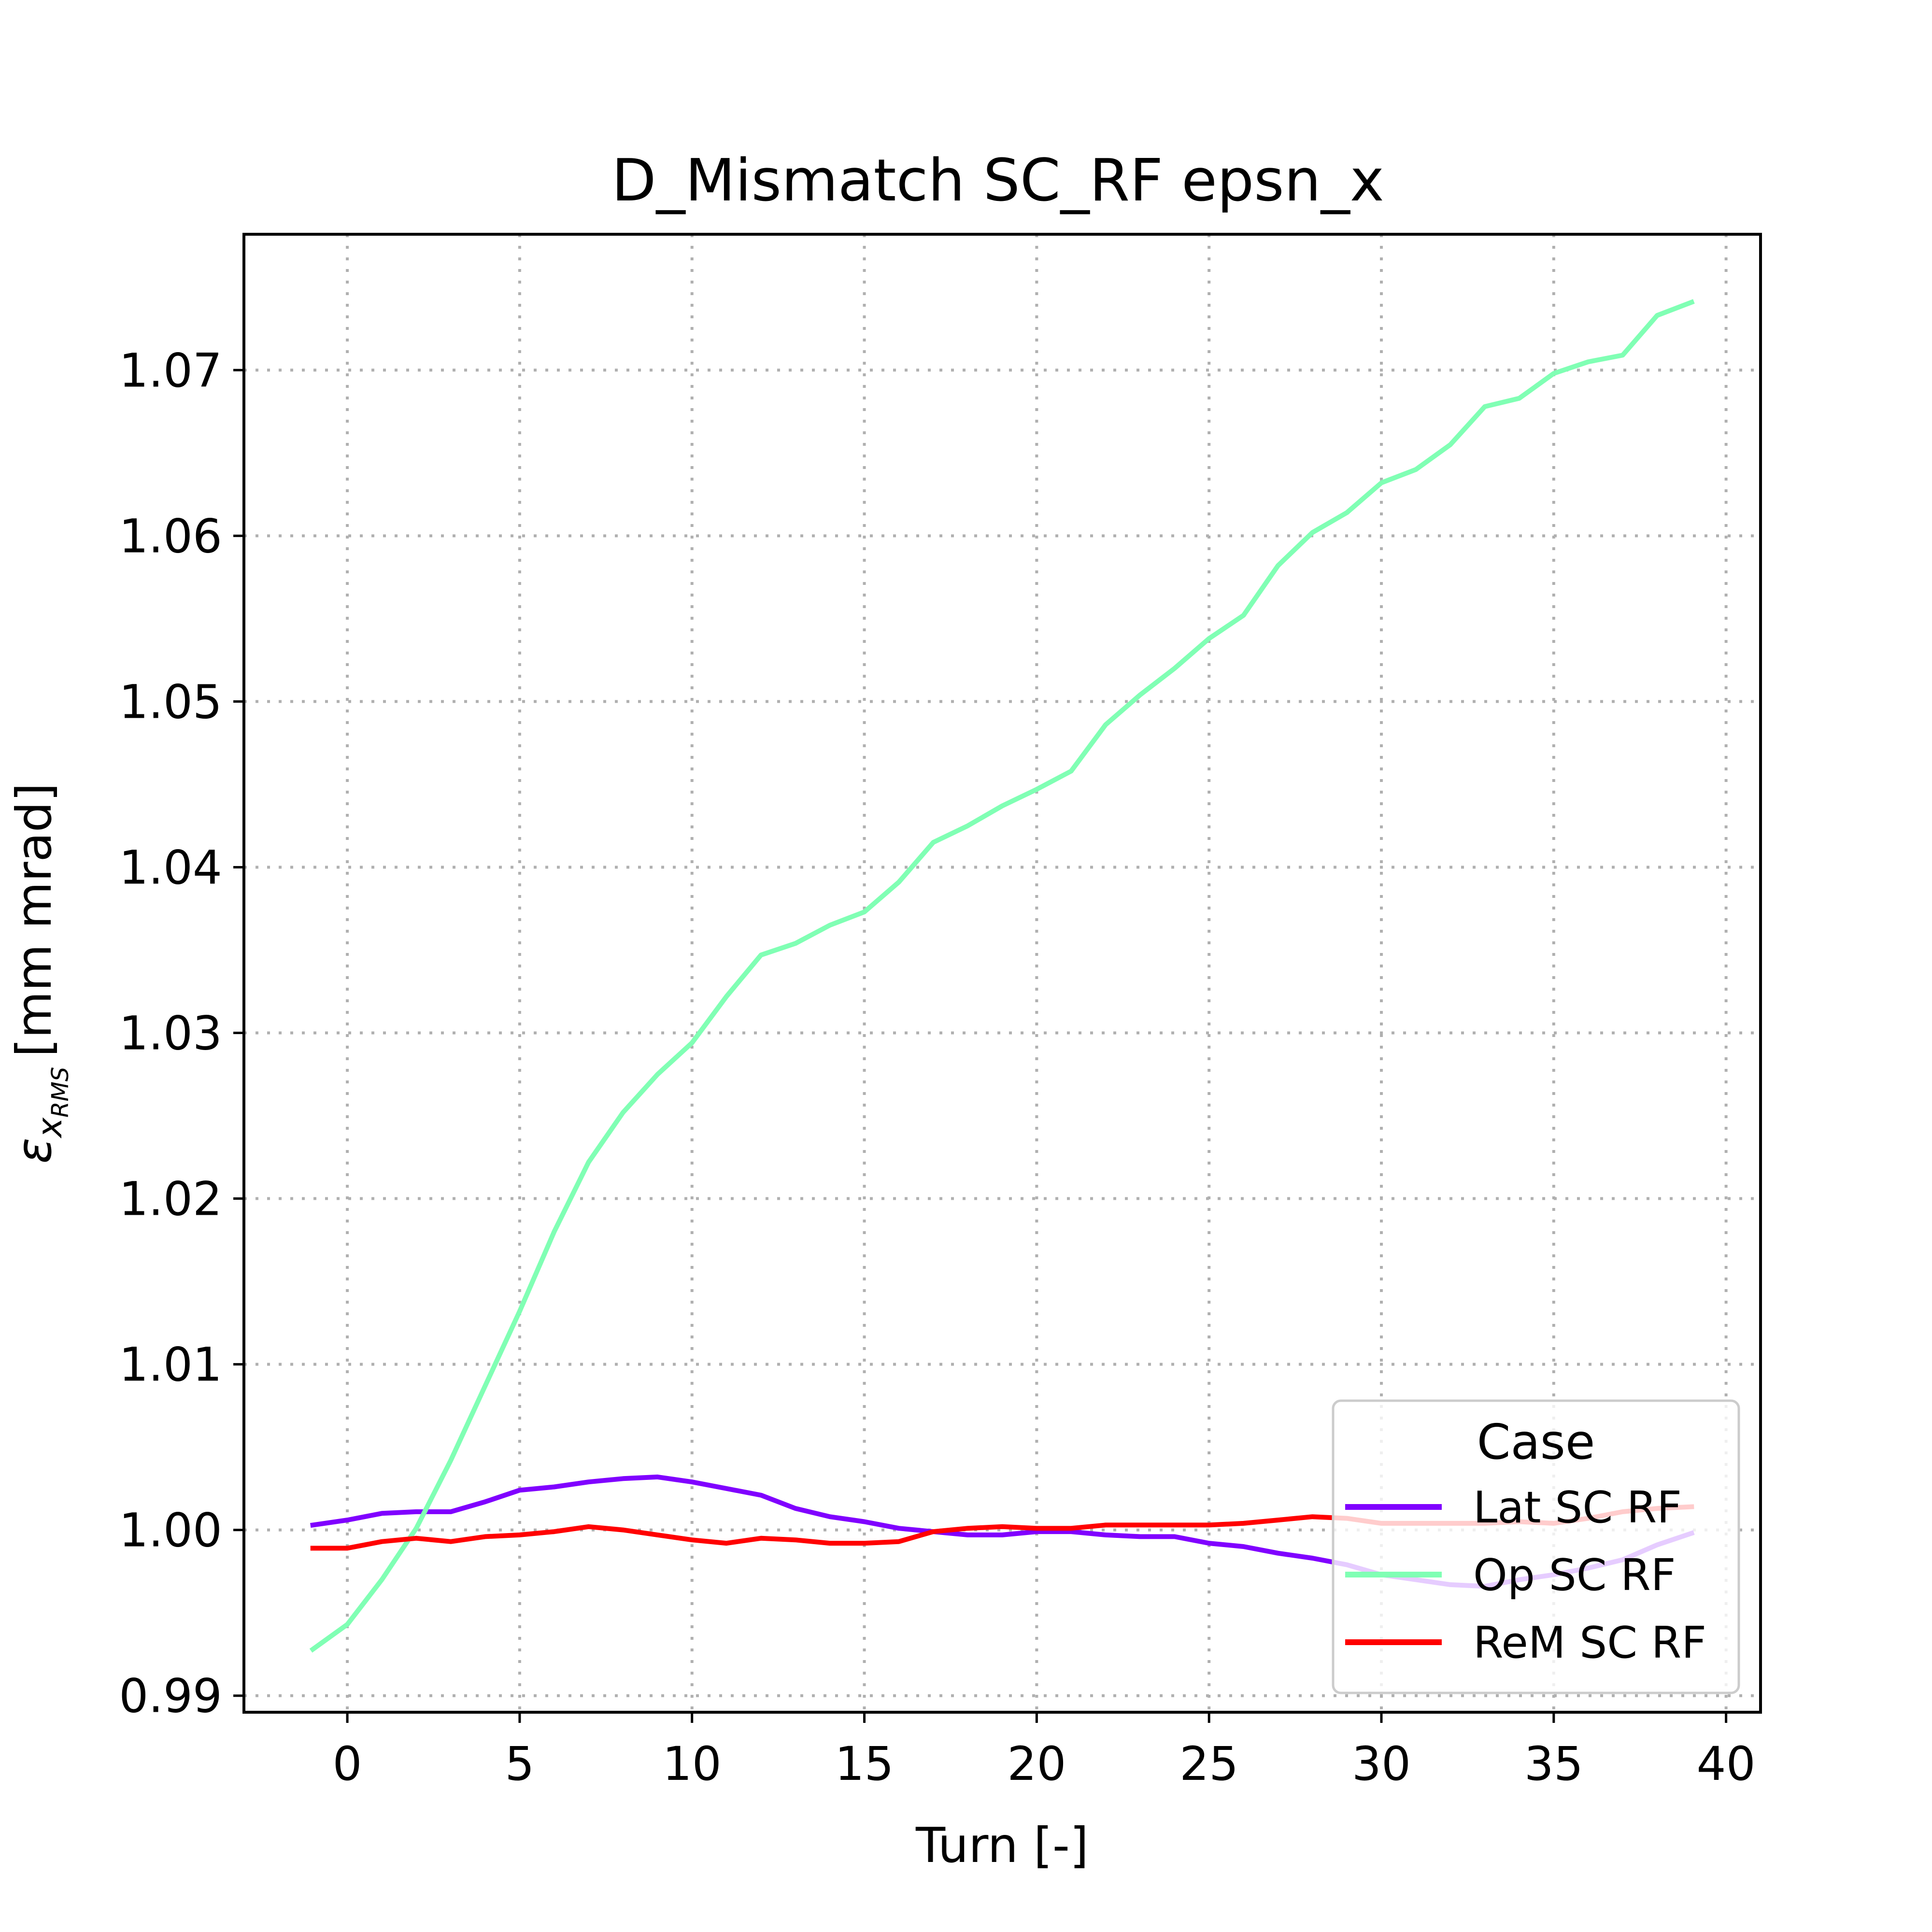 Image resolution: width=1932 pixels, height=1932 pixels. I want to click on legend: Case Lat SC RF Op SC RF ReM SC RF, so click(1536, 1546).